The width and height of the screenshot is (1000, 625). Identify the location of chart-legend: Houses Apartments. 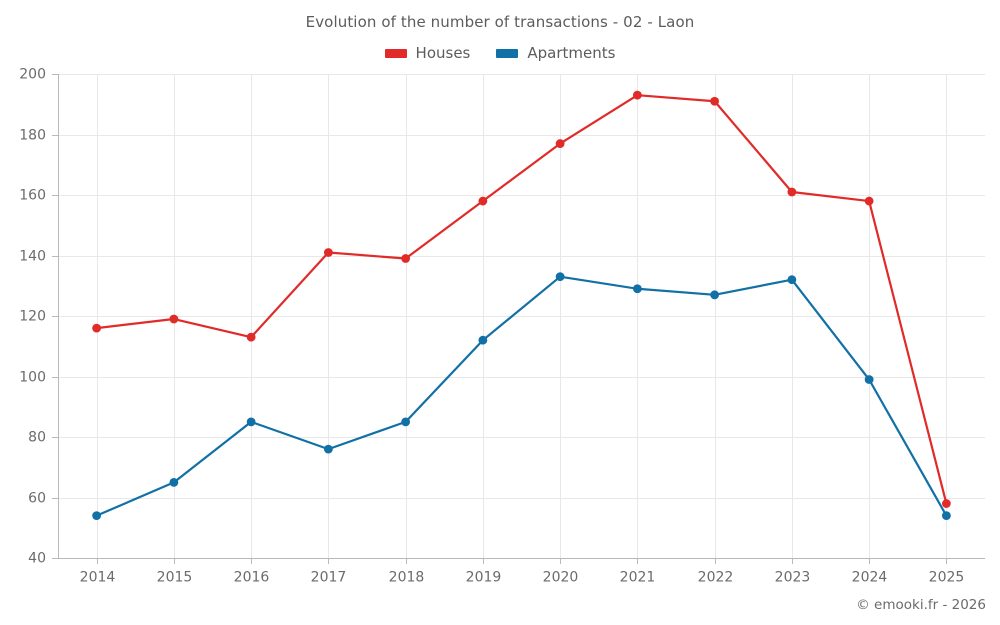
(500, 53).